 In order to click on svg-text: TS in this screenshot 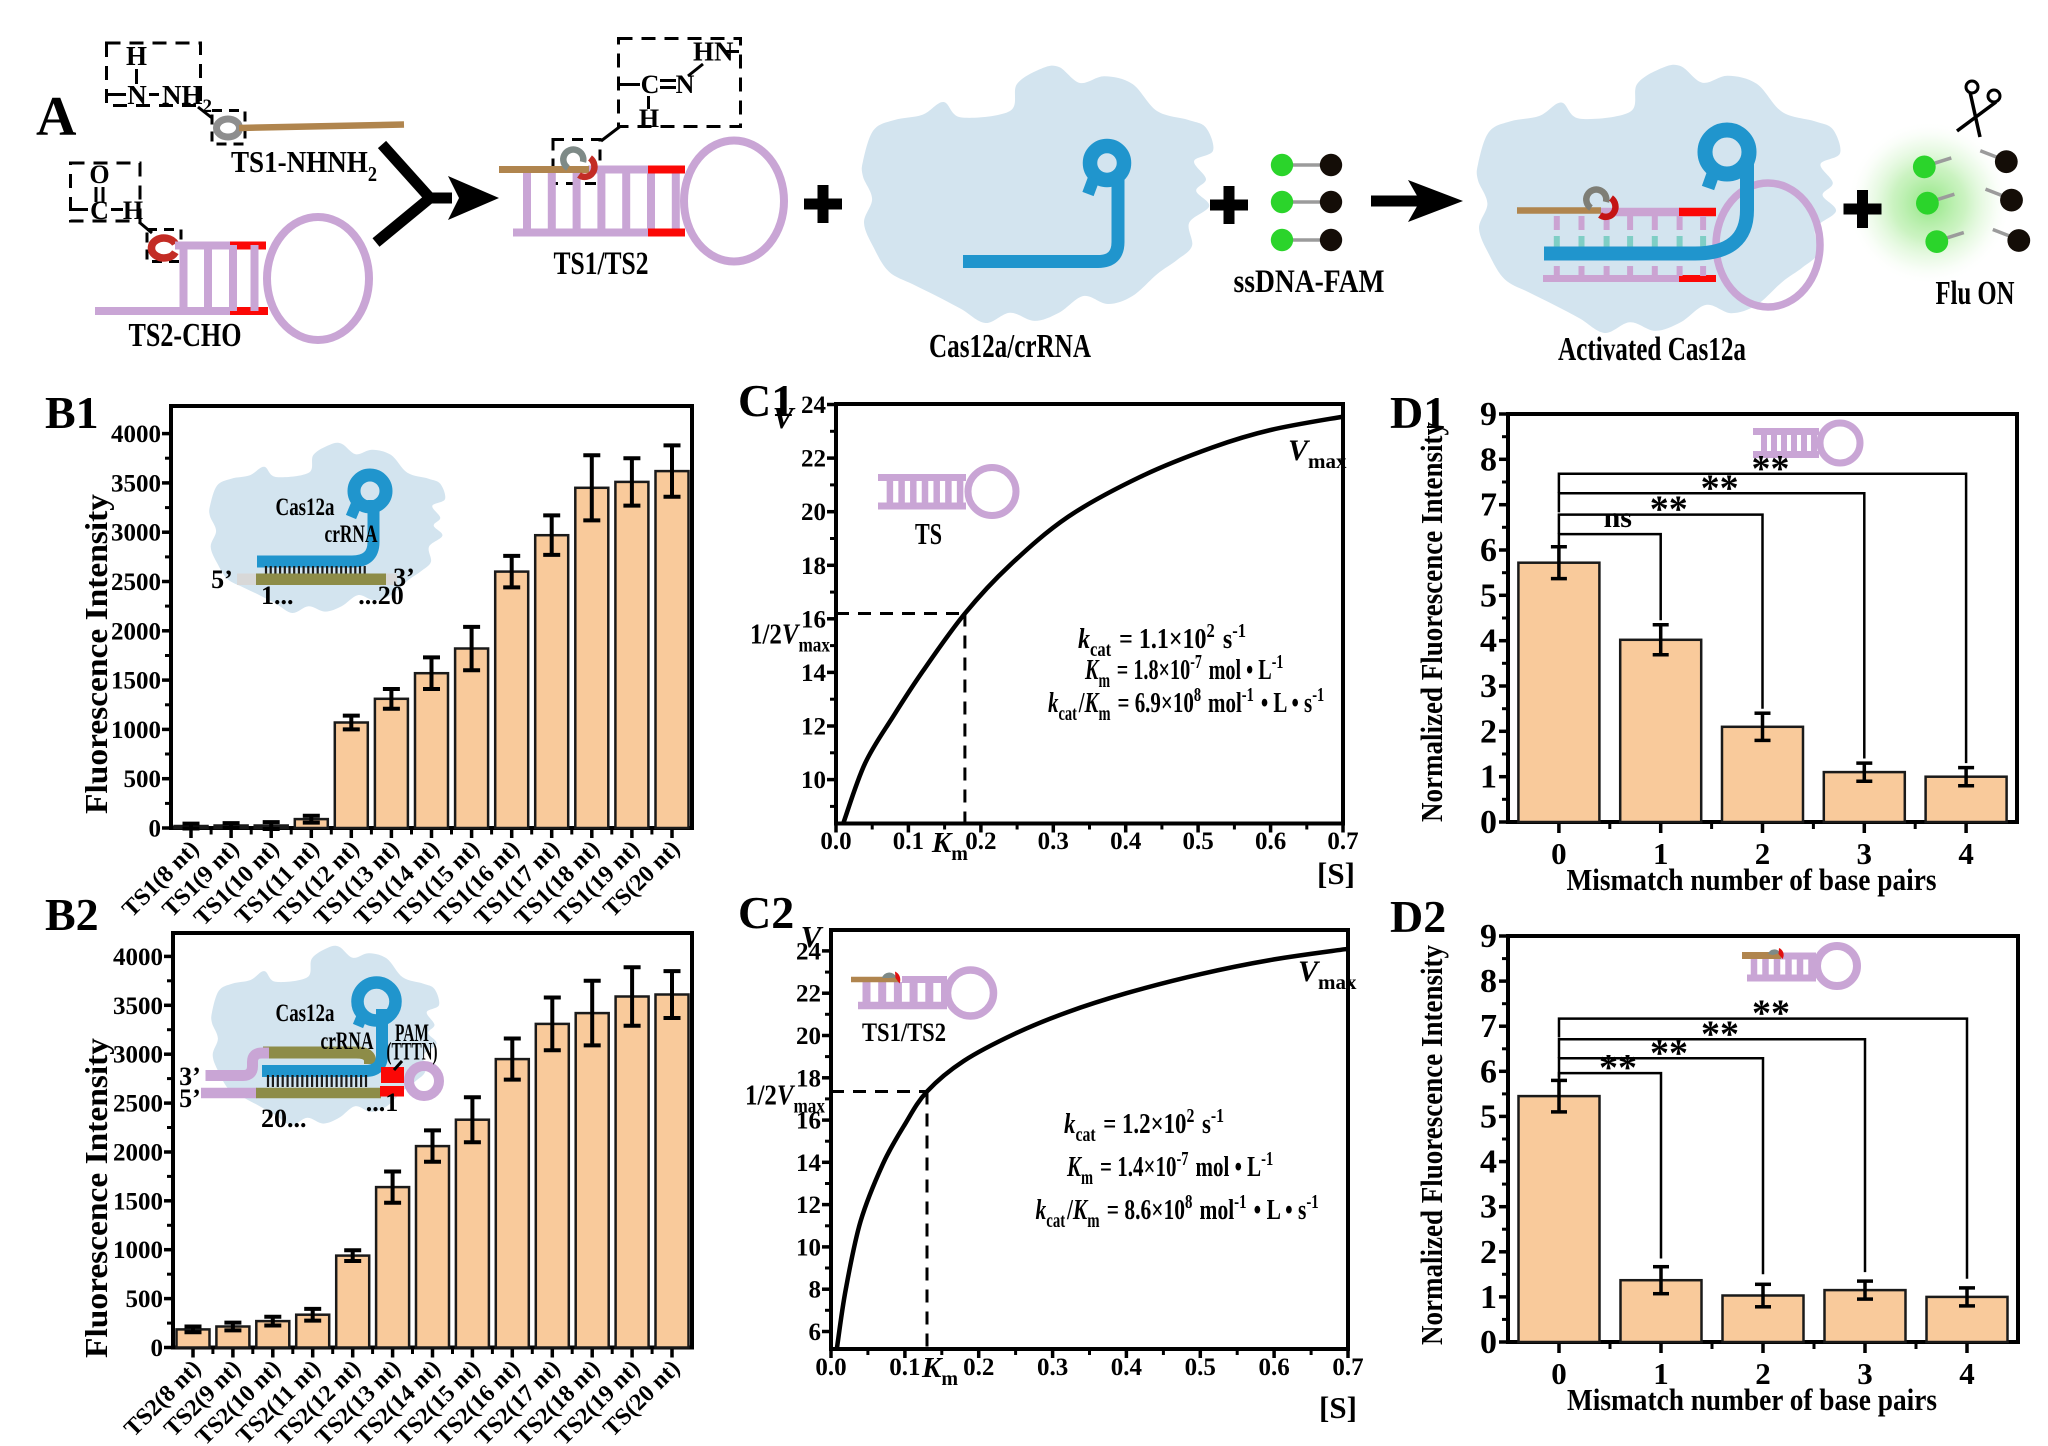, I will do `click(928, 533)`.